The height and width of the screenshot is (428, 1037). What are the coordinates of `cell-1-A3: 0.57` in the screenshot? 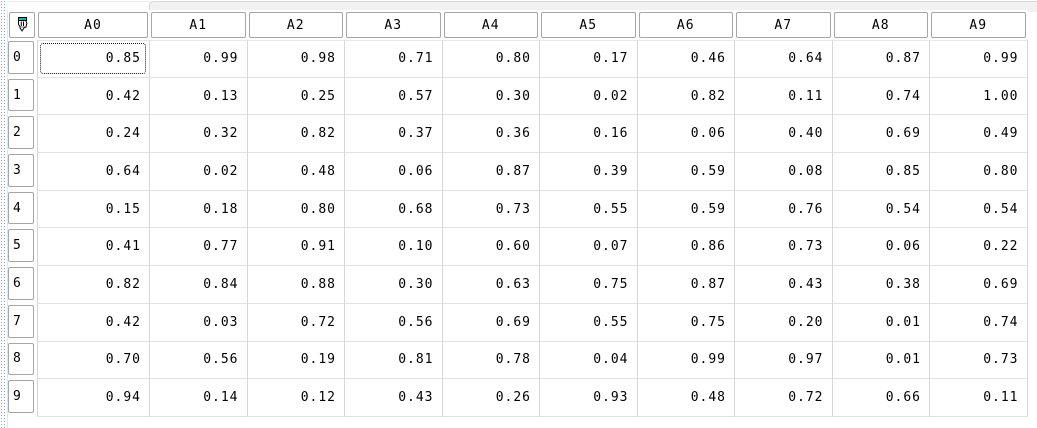 It's located at (394, 96).